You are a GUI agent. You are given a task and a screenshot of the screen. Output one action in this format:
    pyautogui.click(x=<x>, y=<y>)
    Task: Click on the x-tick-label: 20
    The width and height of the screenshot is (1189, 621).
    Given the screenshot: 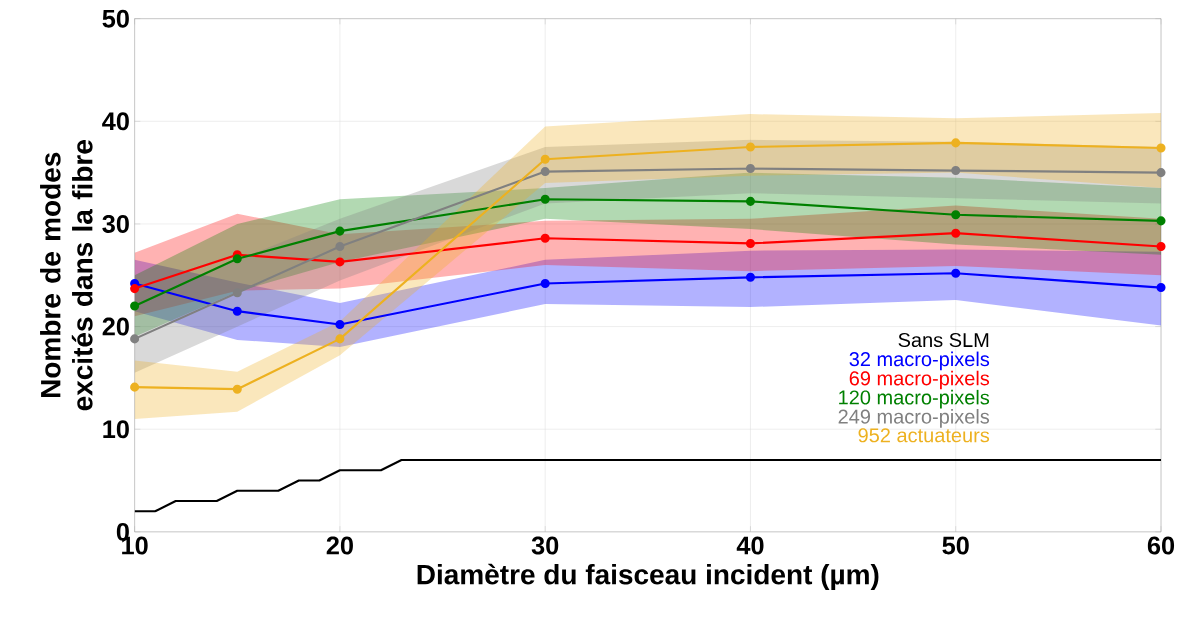 What is the action you would take?
    pyautogui.click(x=339, y=545)
    